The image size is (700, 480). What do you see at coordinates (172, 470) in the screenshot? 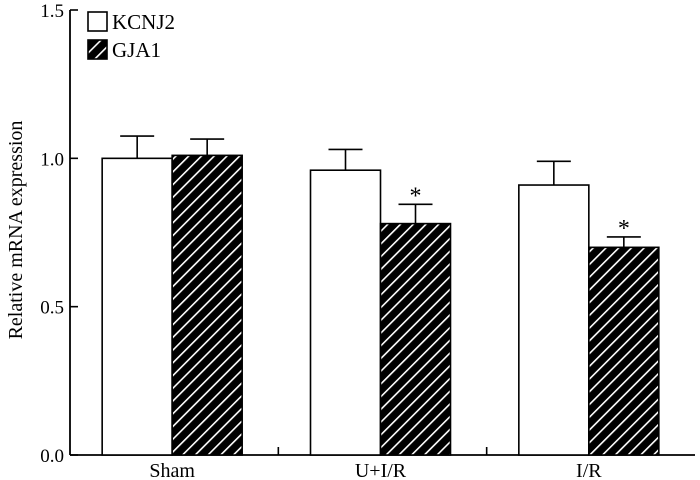
I see `x-tick-label: Sham` at bounding box center [172, 470].